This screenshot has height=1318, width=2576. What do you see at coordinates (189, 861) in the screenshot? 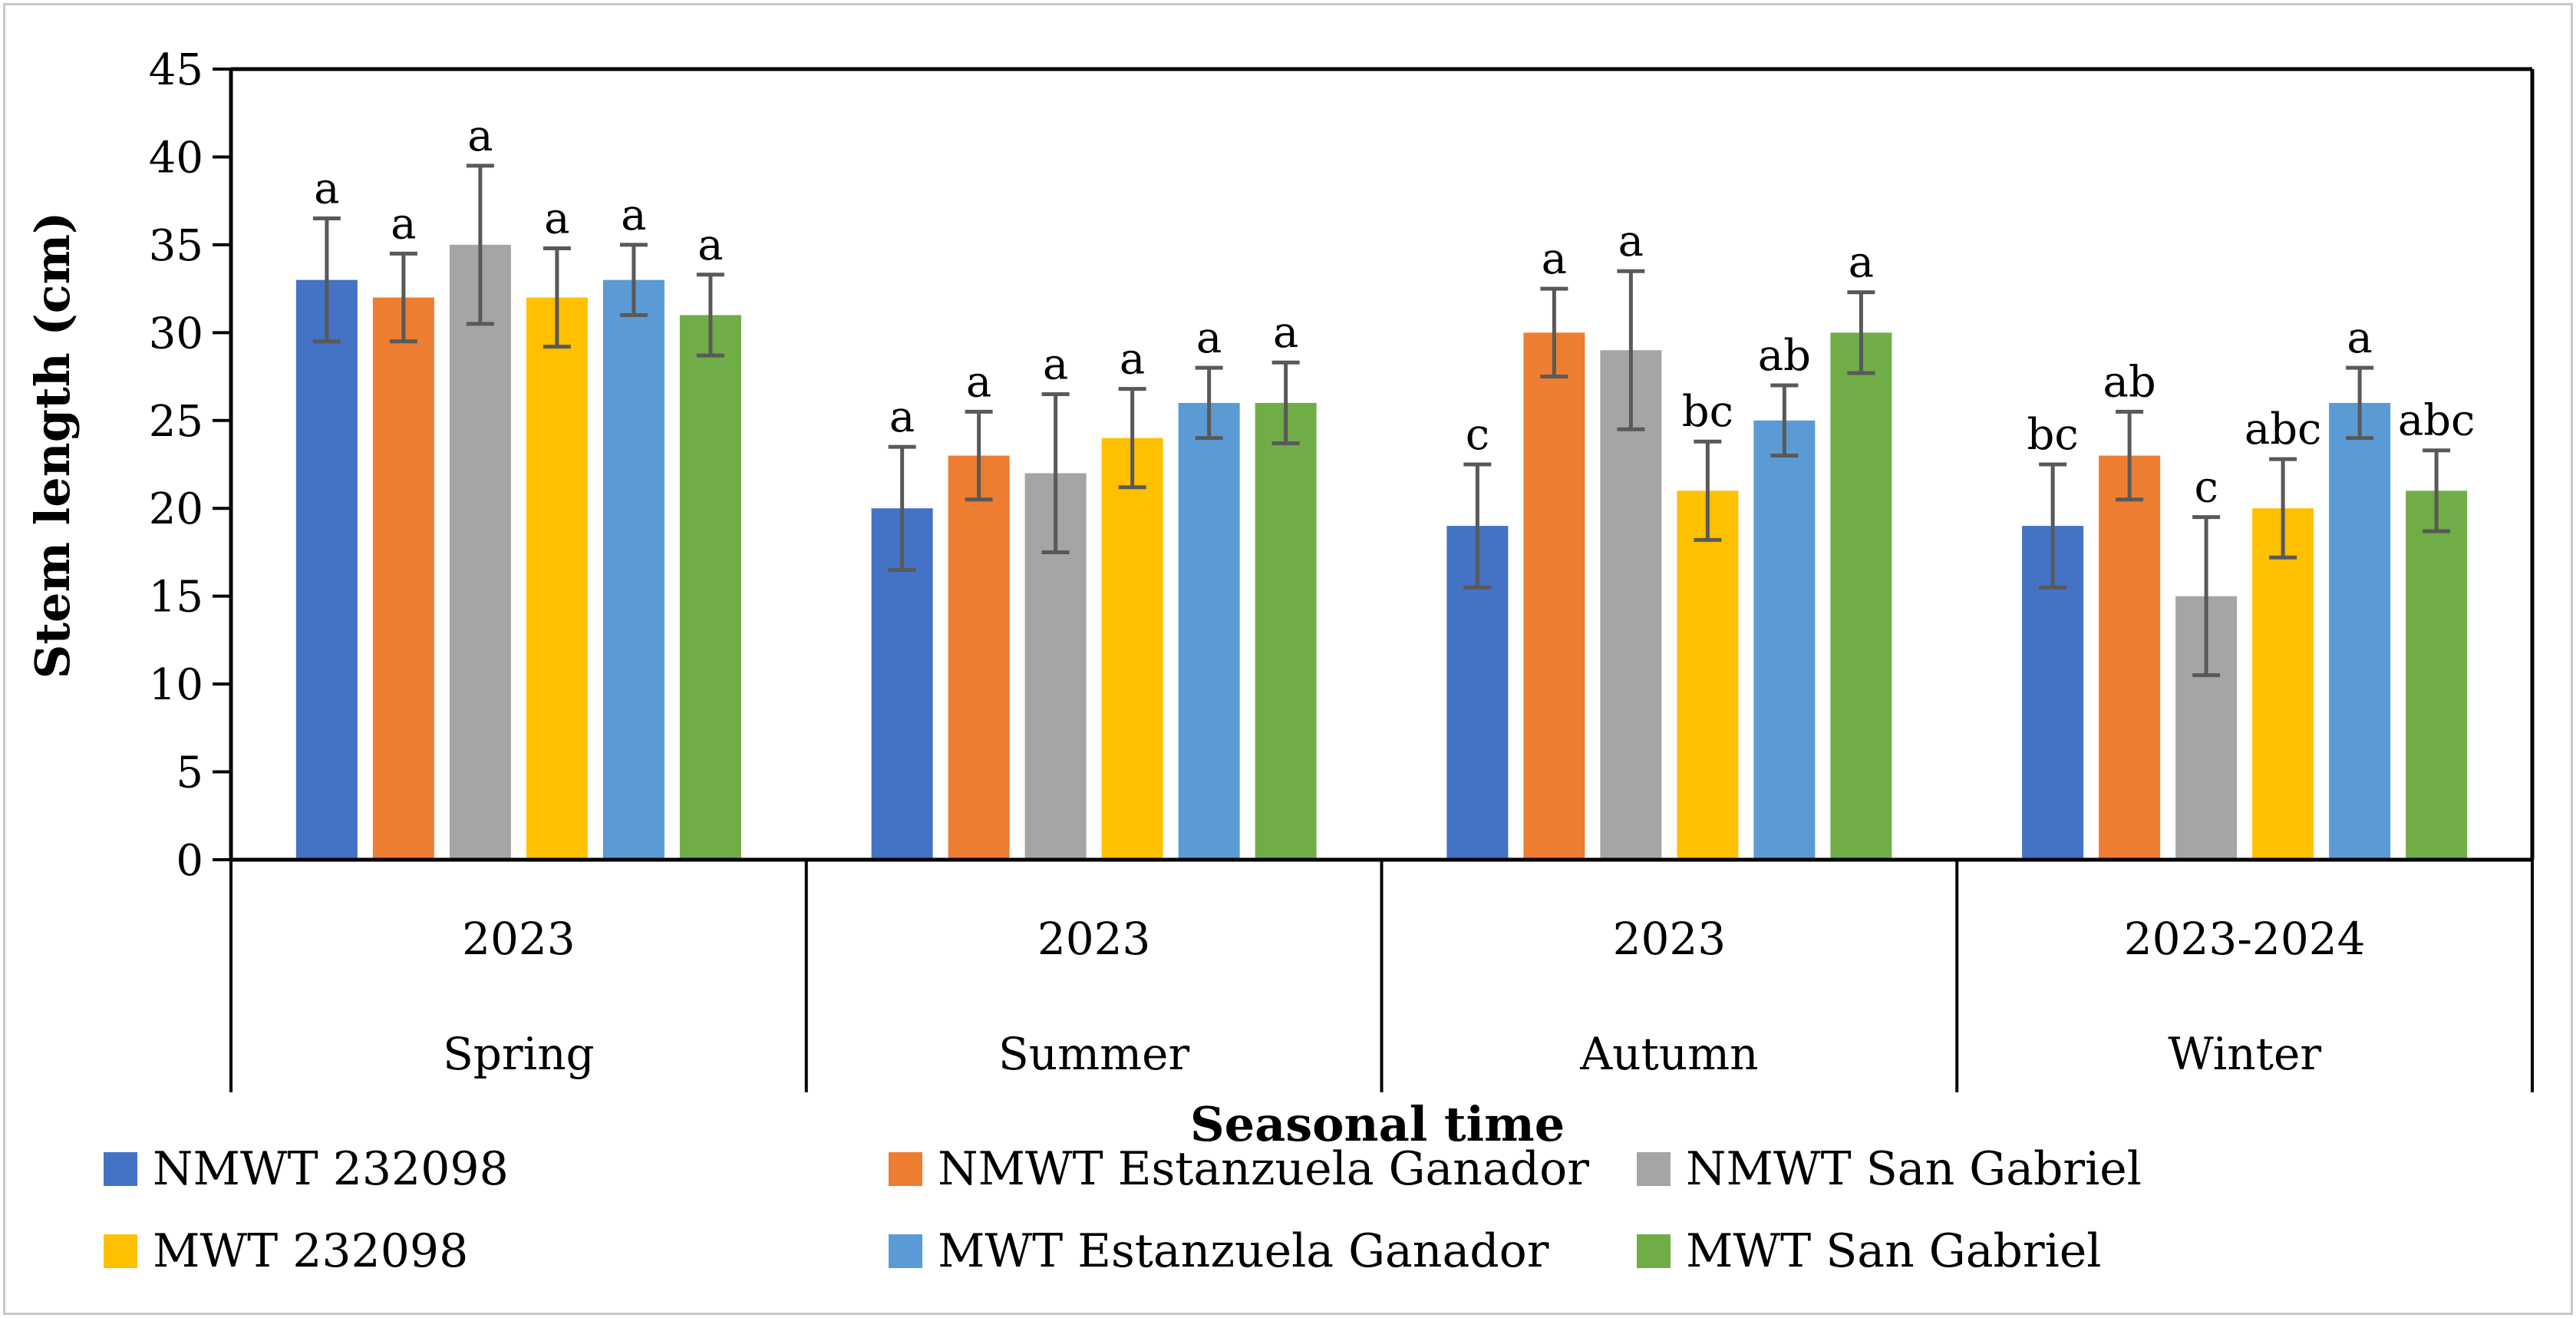
I see `y-tick-label: 0` at bounding box center [189, 861].